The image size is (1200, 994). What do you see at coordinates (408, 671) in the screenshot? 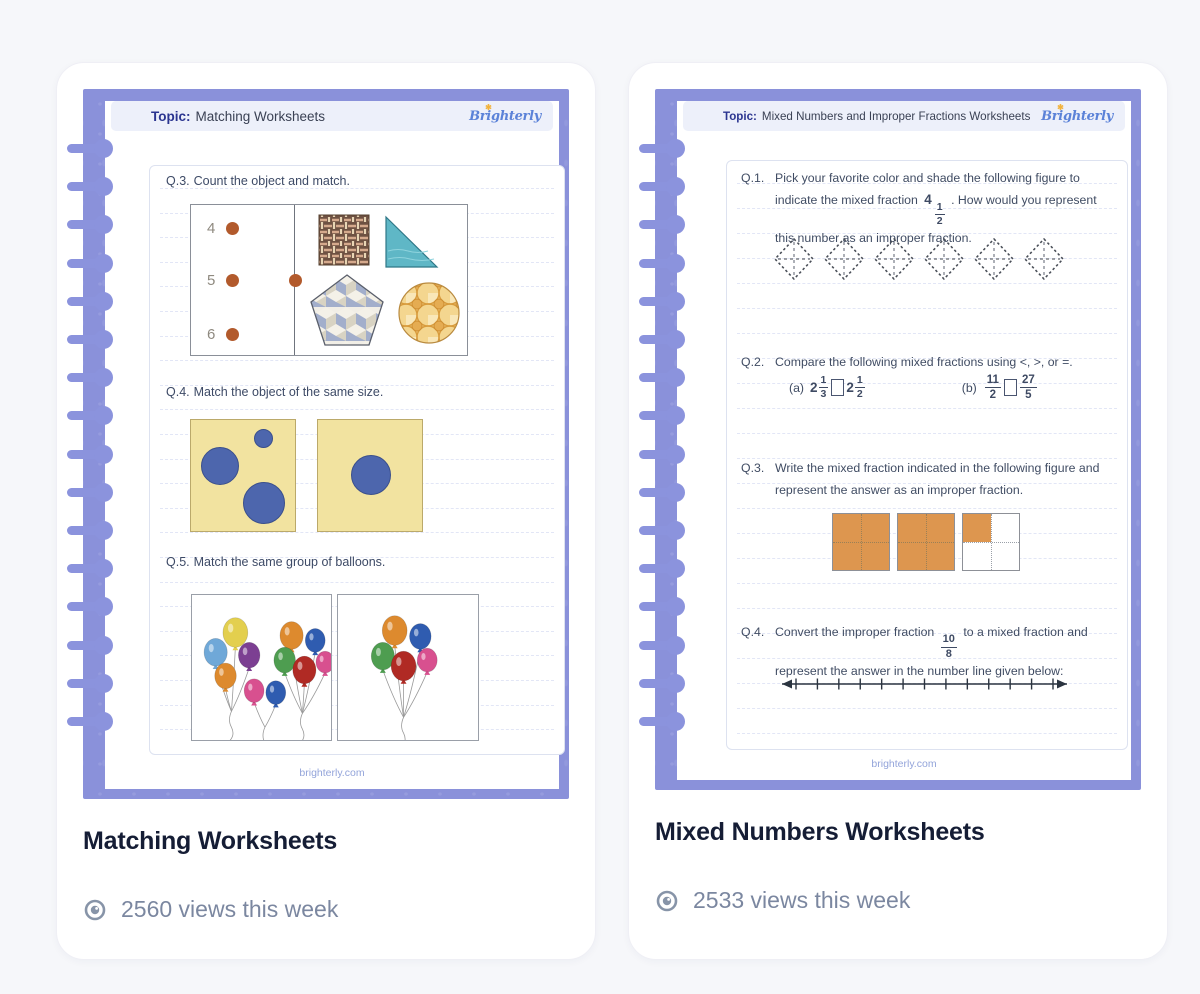
I see `balloon-group-box-right` at bounding box center [408, 671].